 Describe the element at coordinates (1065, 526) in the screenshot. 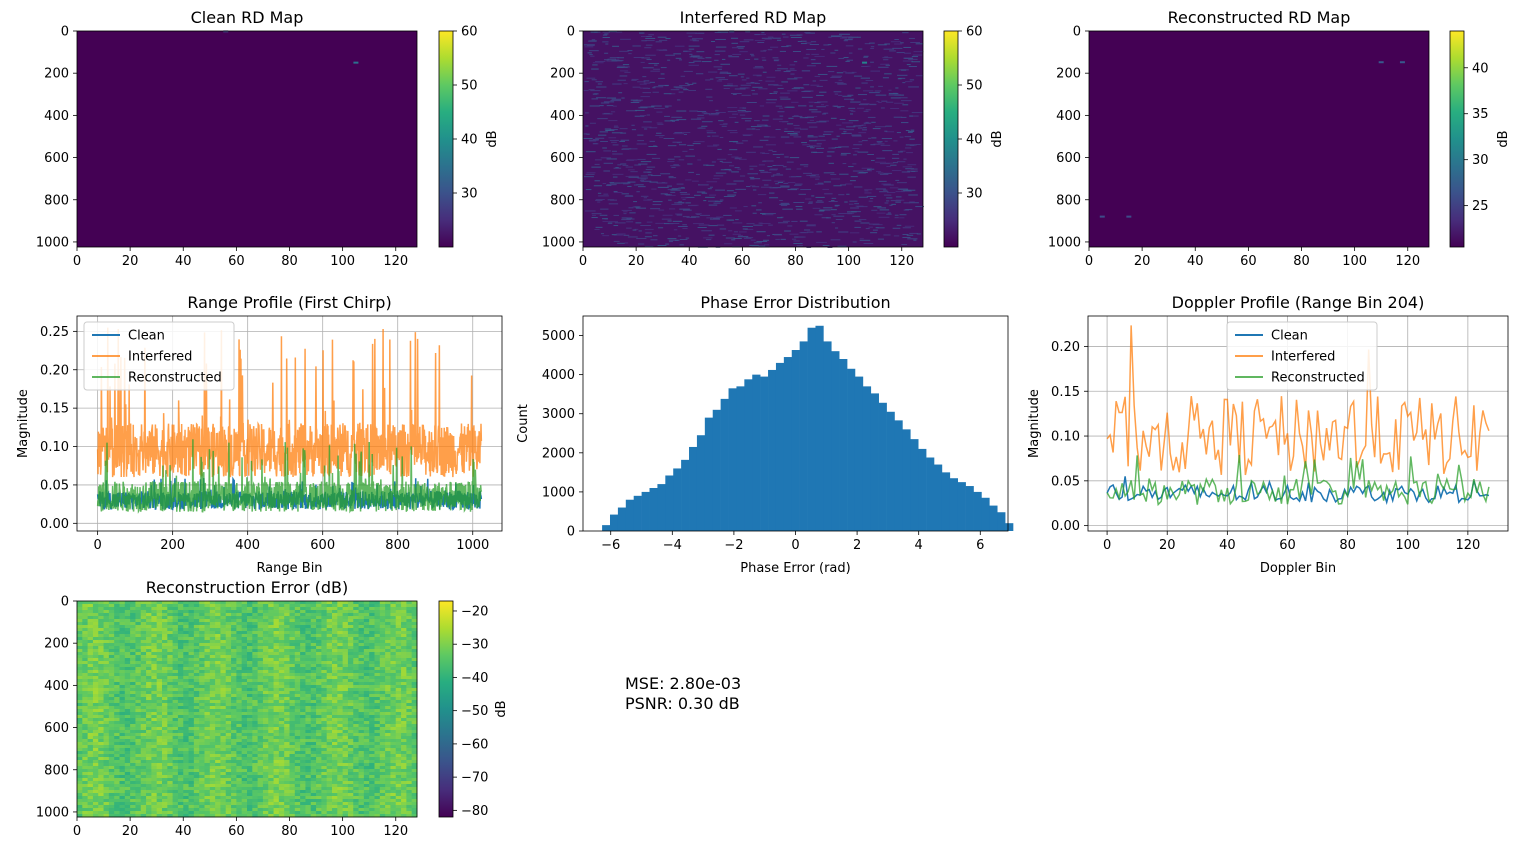

I see `y-tick-label: 0.00` at that location.